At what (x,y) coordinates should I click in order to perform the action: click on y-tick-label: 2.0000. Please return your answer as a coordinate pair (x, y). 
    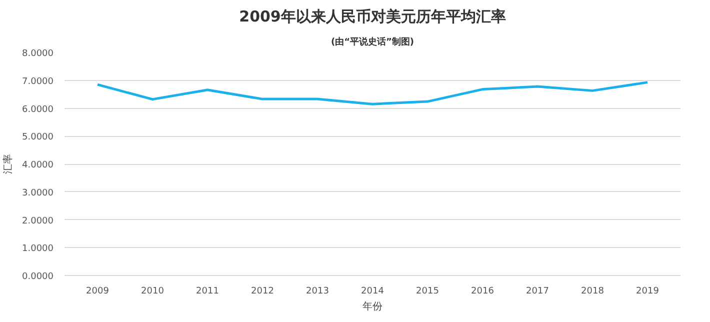
    Looking at the image, I should click on (38, 221).